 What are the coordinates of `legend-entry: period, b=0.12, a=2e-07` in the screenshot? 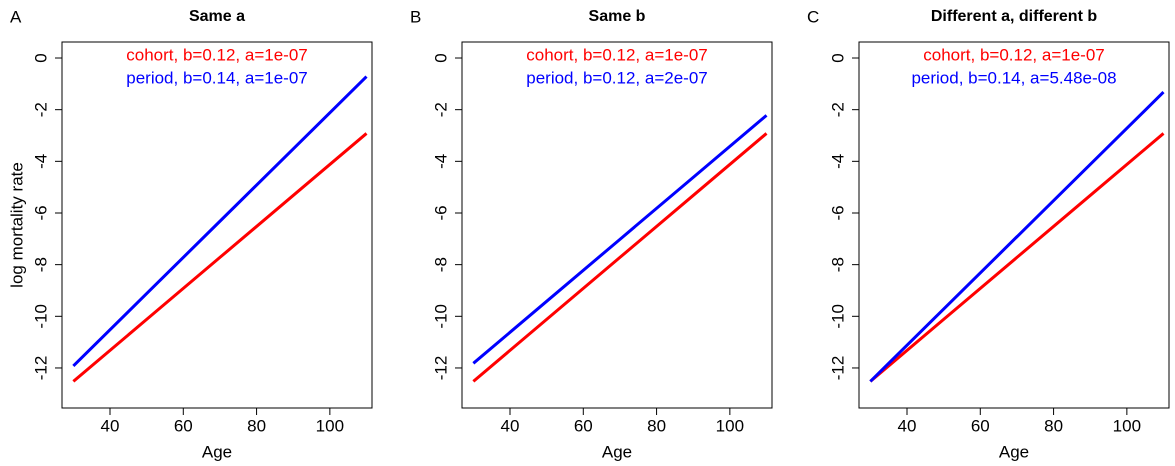 It's located at (616, 77).